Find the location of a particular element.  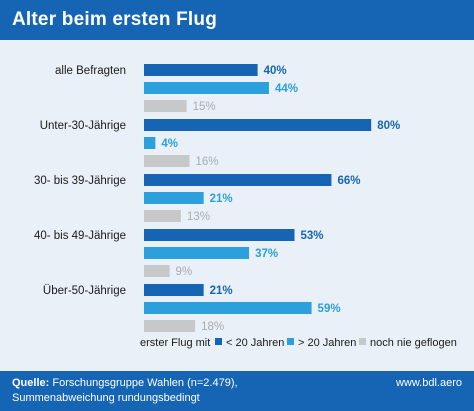

data-label: 15% is located at coordinates (204, 107).